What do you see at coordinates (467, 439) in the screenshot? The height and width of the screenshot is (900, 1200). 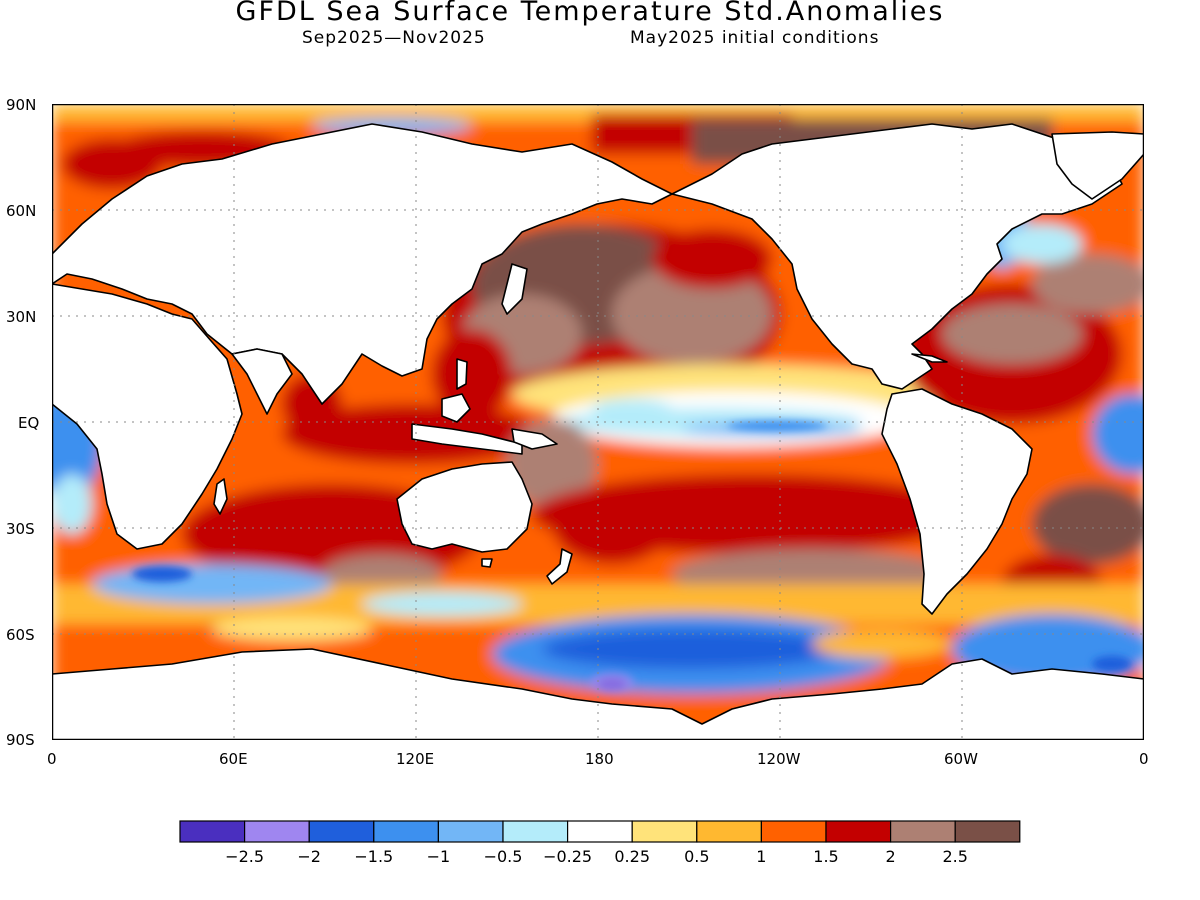 I see `indonesia` at bounding box center [467, 439].